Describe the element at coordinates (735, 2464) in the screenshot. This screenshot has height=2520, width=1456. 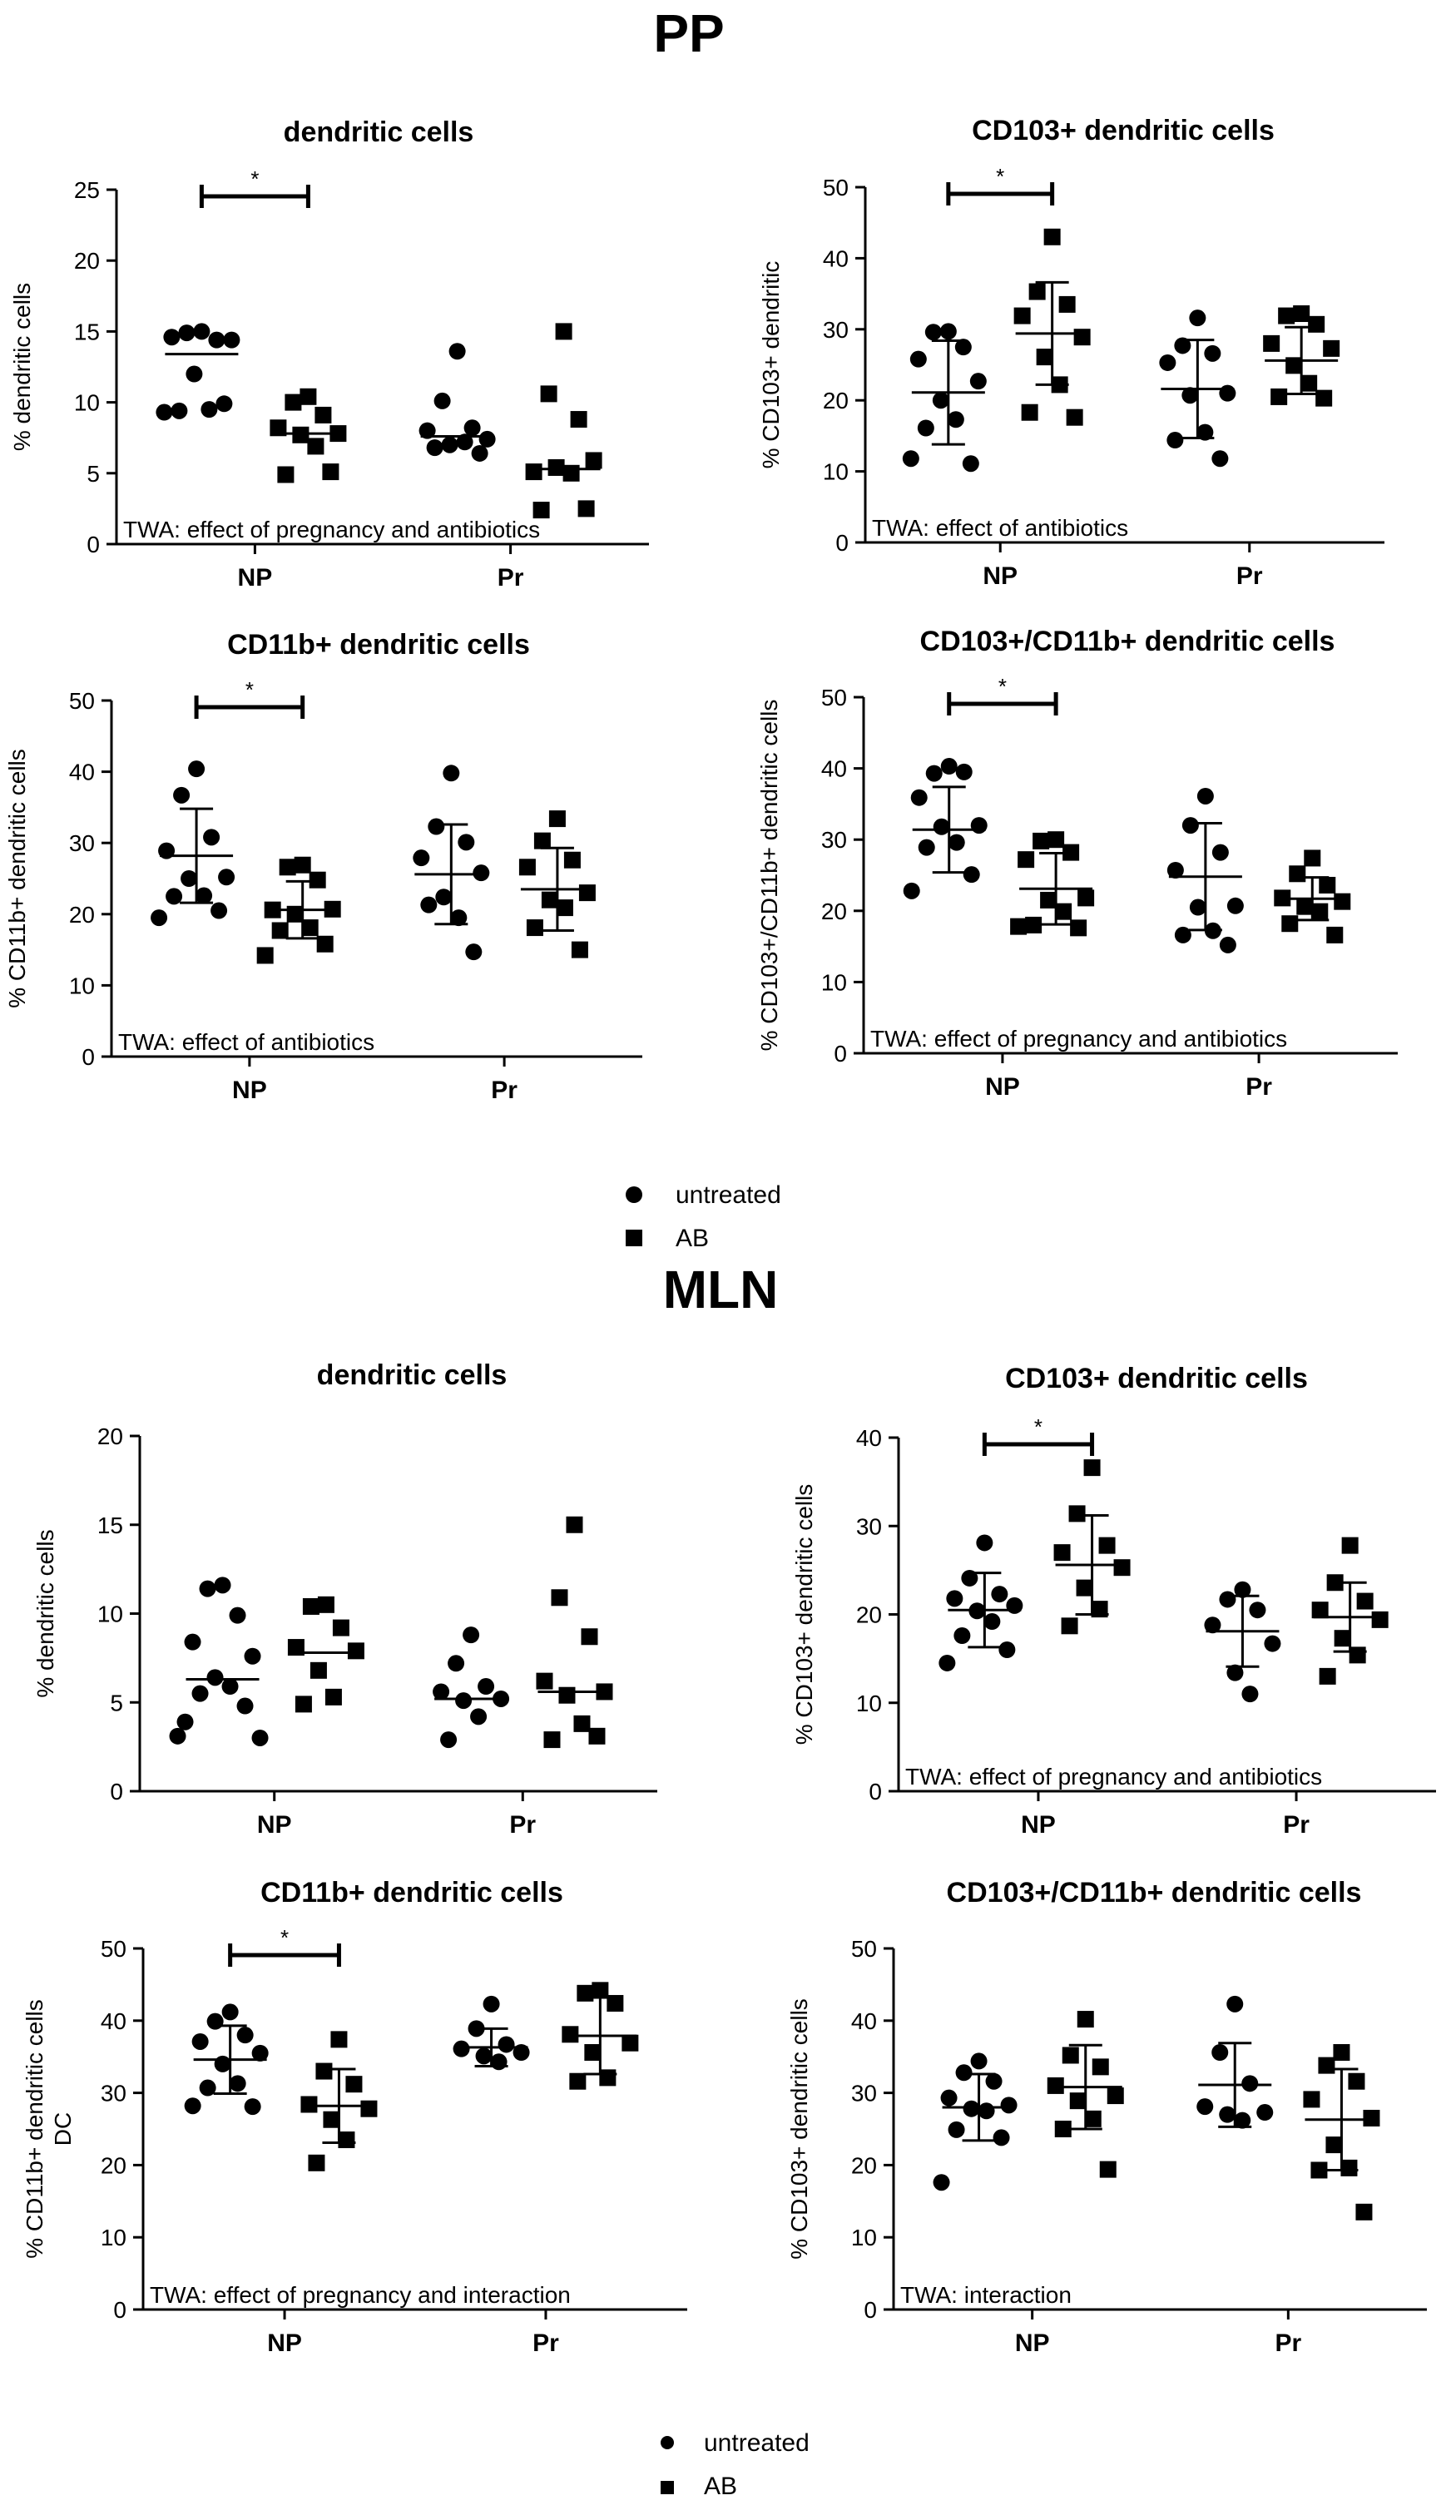
I see `legend-bottom: untreated AB` at that location.